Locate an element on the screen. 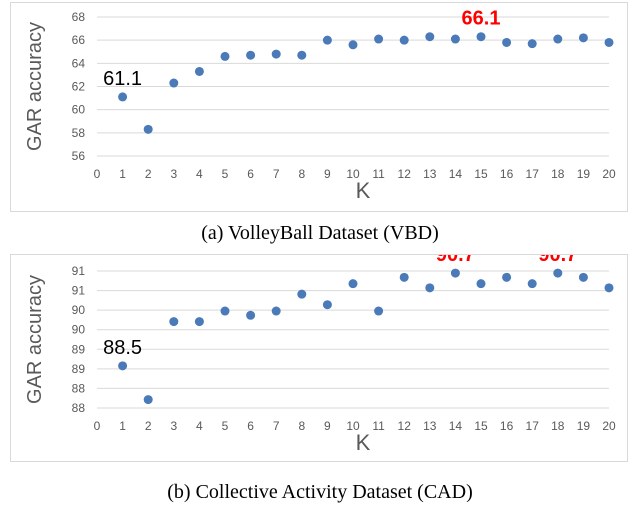  y-tick-label: 68 is located at coordinates (79, 17).